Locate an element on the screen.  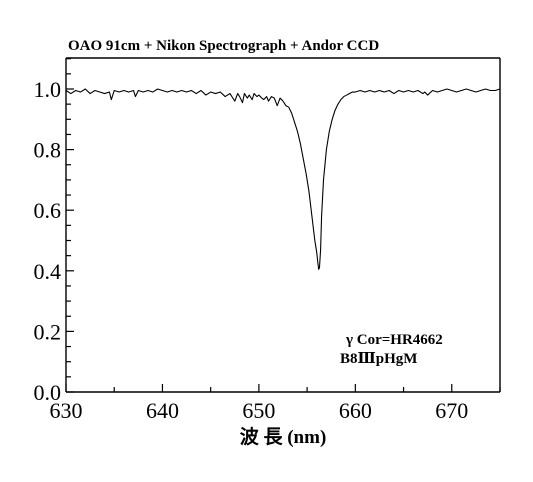
y-axis-ticks: 0.0 0.2 0.4 0.6 0.8 1.0 is located at coordinates (54, 231).